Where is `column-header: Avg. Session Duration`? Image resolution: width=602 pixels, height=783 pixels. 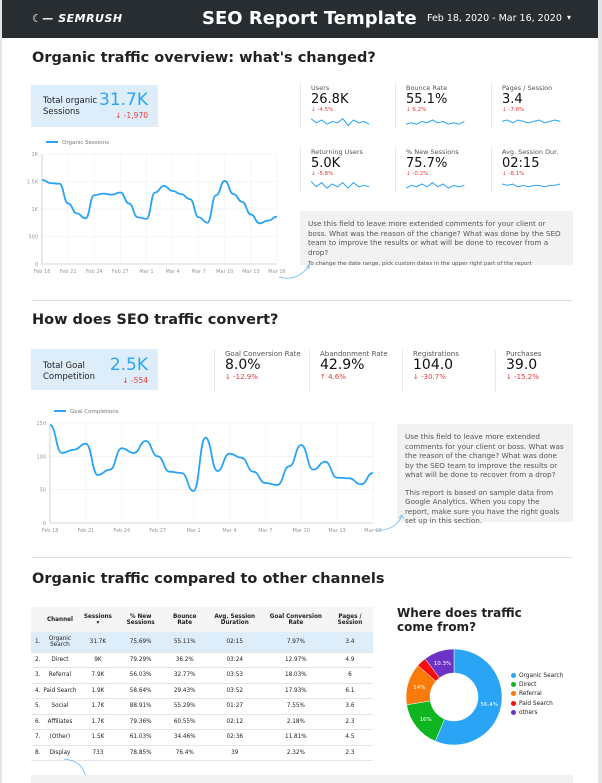
column-header: Avg. Session Duration is located at coordinates (234, 619).